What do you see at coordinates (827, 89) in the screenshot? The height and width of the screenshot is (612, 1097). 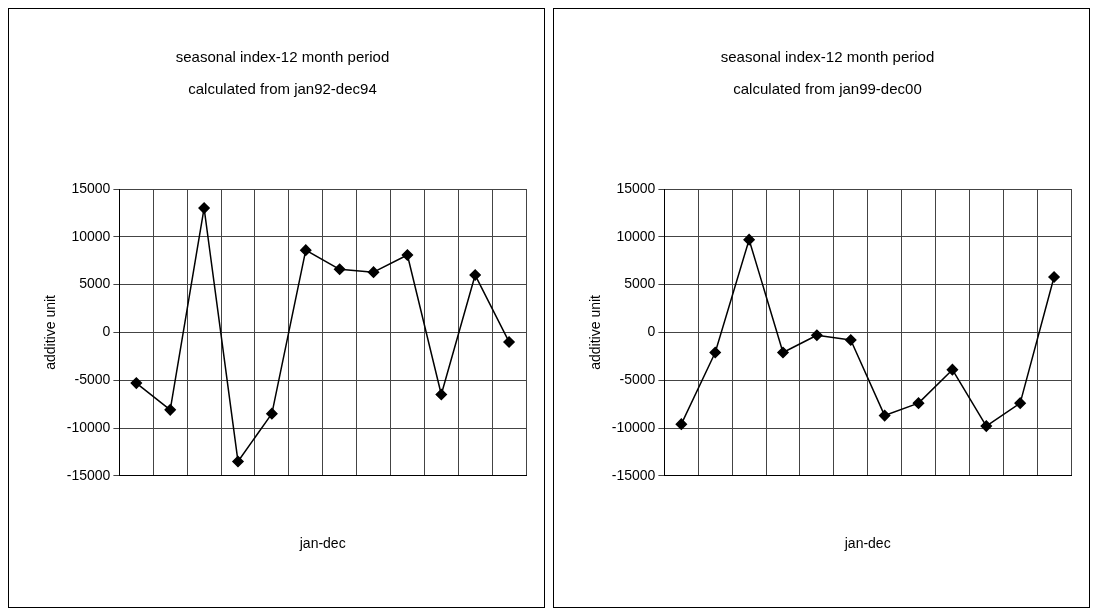 I see `chart-subtitle: calculated from jan99-dec00` at bounding box center [827, 89].